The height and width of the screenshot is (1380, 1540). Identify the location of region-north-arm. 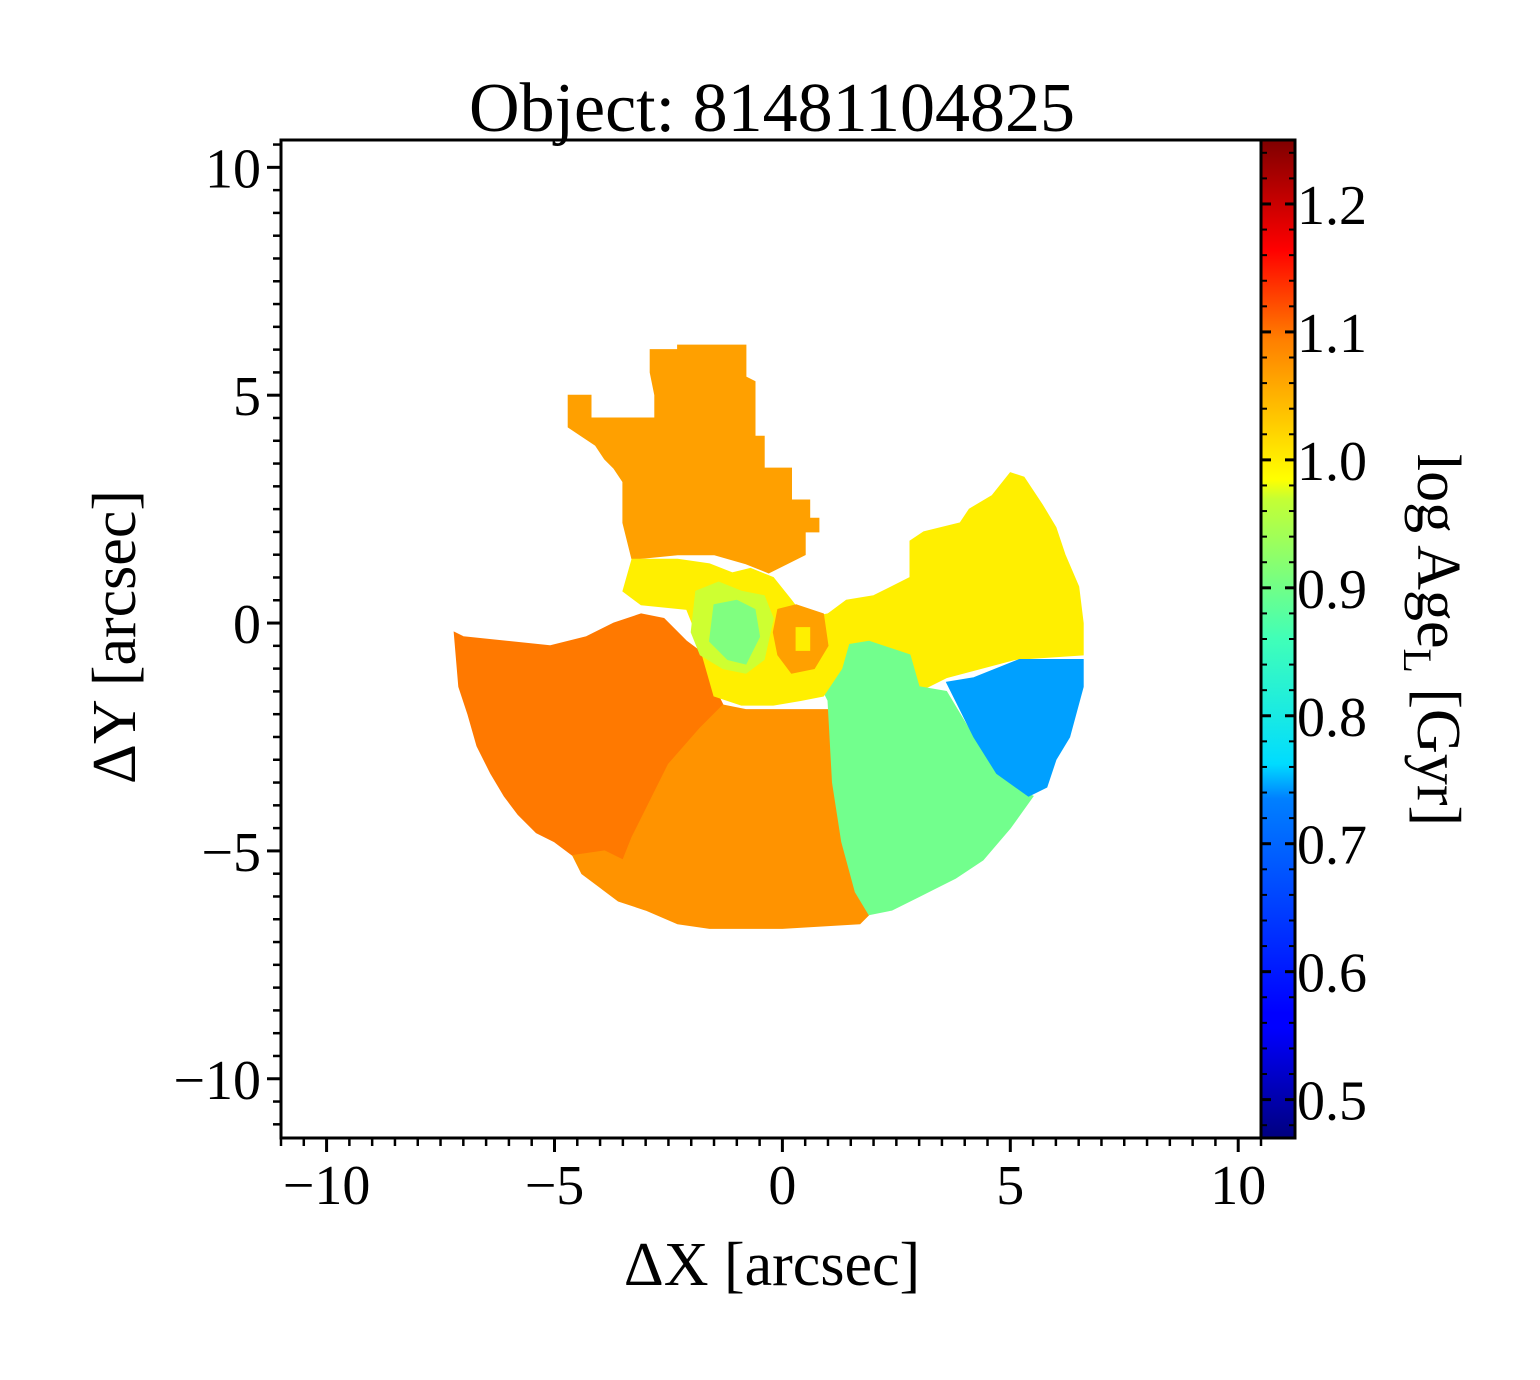
(693, 459).